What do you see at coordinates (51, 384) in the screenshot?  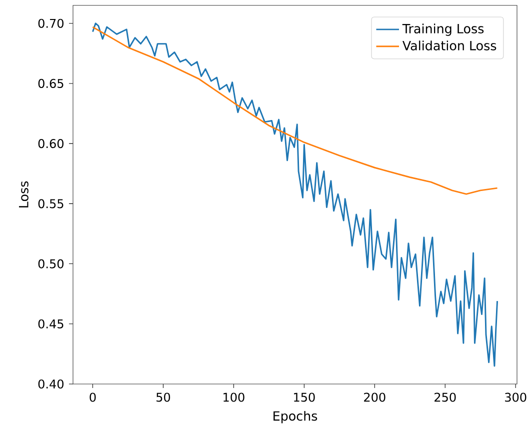 I see `y-tick-label: 0.40` at bounding box center [51, 384].